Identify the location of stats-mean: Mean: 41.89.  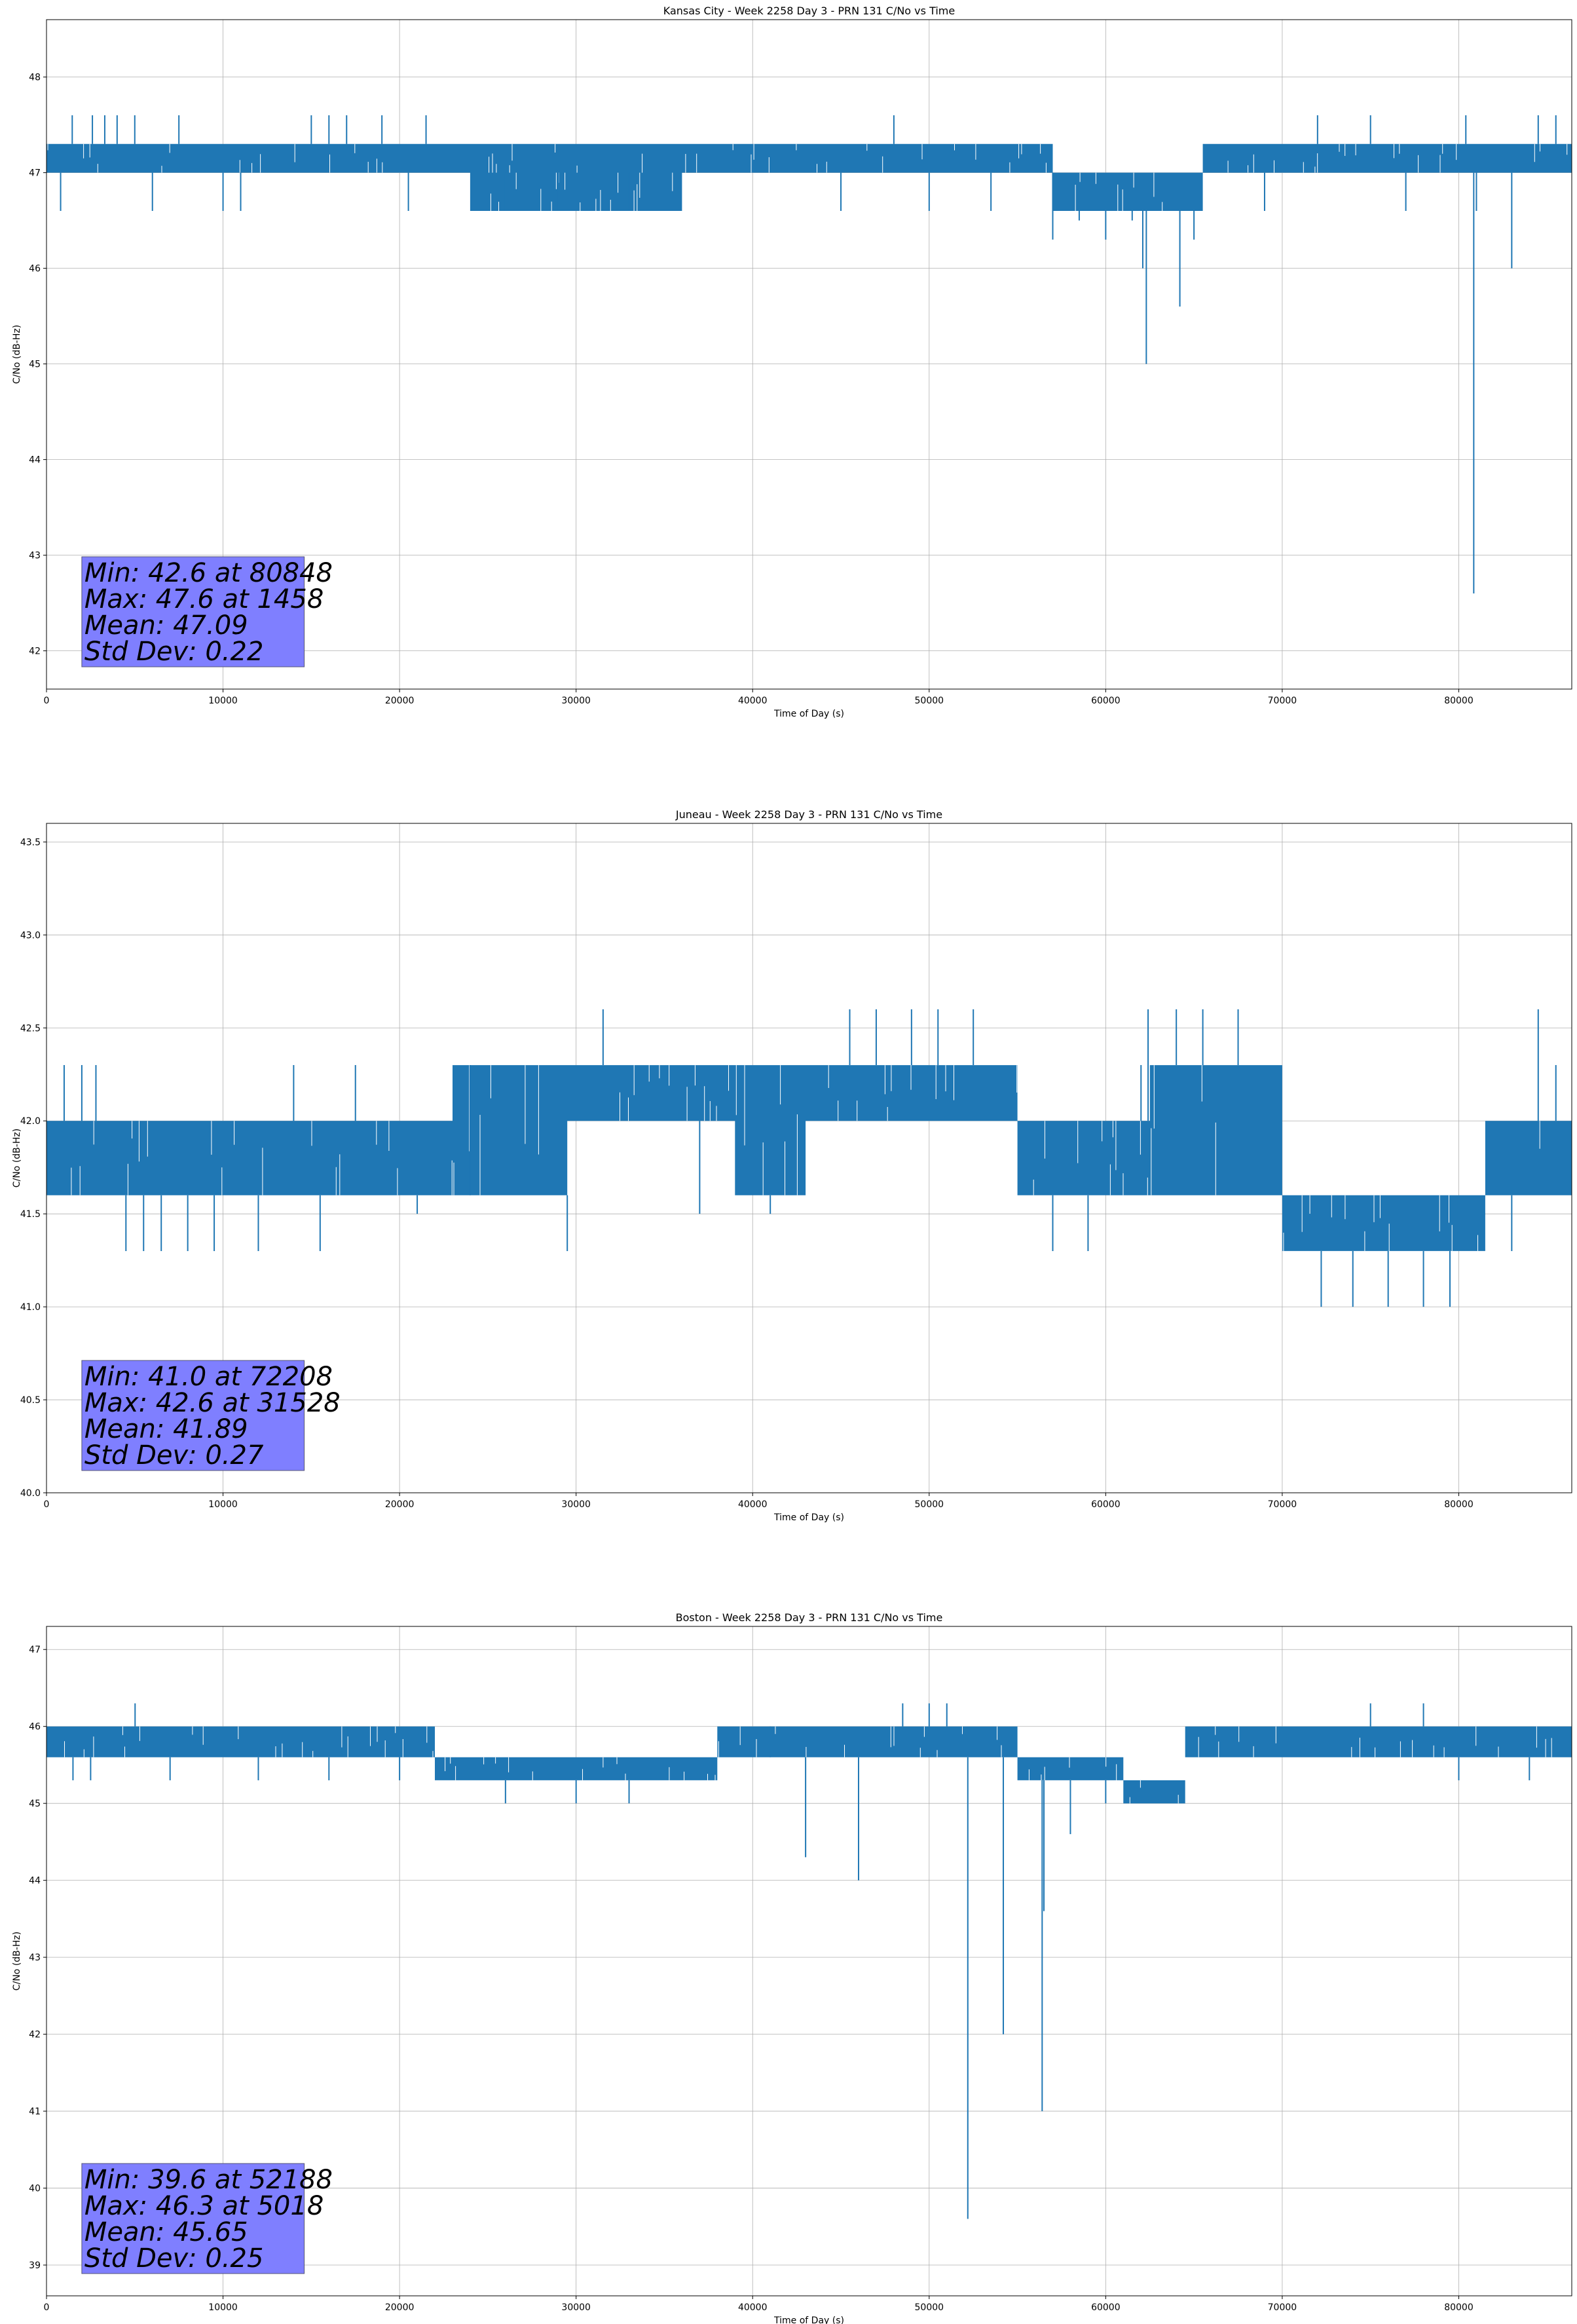
(166, 1429).